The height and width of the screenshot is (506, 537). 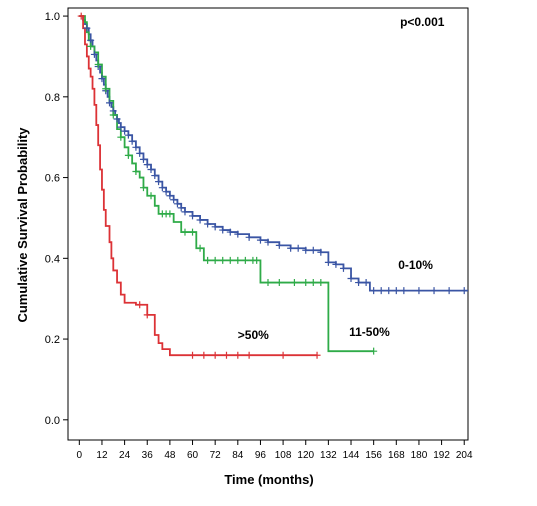 I want to click on x-tick-label: 120, so click(x=305, y=455).